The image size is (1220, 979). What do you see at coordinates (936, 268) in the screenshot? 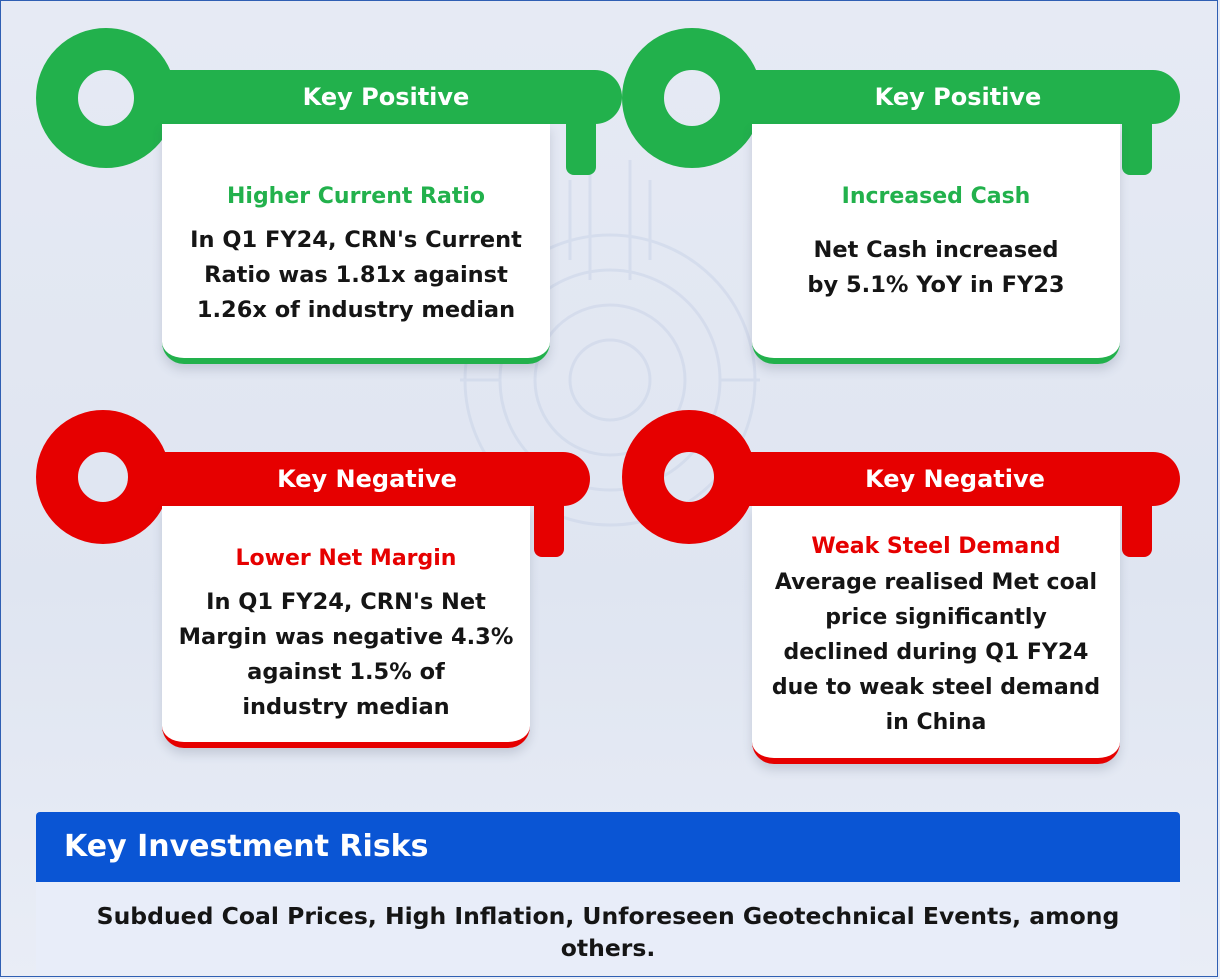
I see `card-description: Net Cash increased by 5.1% YoY in FY23` at bounding box center [936, 268].